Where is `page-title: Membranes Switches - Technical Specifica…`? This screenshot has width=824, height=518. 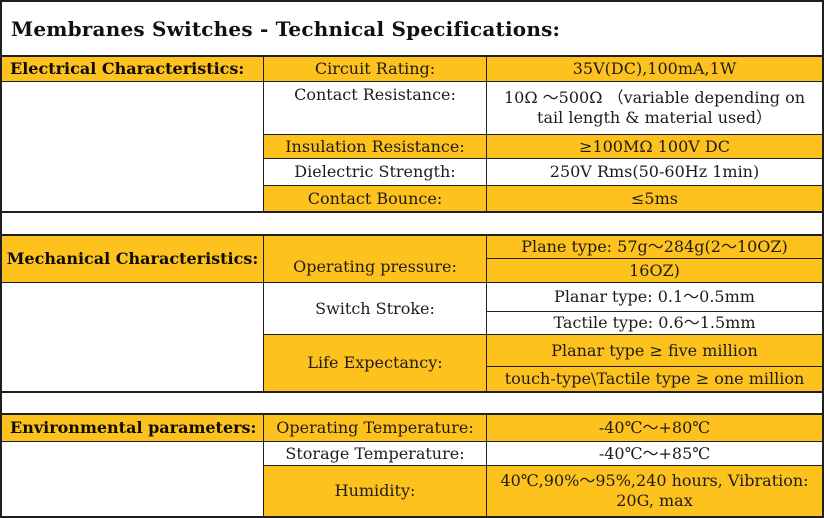
page-title: Membranes Switches - Technical Specifica… is located at coordinates (412, 29).